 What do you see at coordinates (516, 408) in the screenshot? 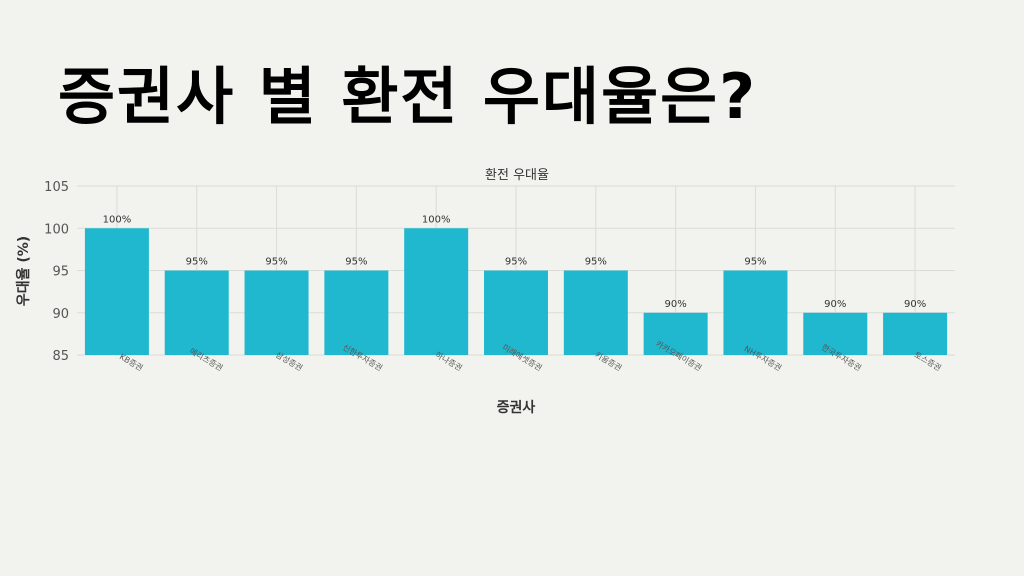
I see `x-axis-label: 증권사` at bounding box center [516, 408].